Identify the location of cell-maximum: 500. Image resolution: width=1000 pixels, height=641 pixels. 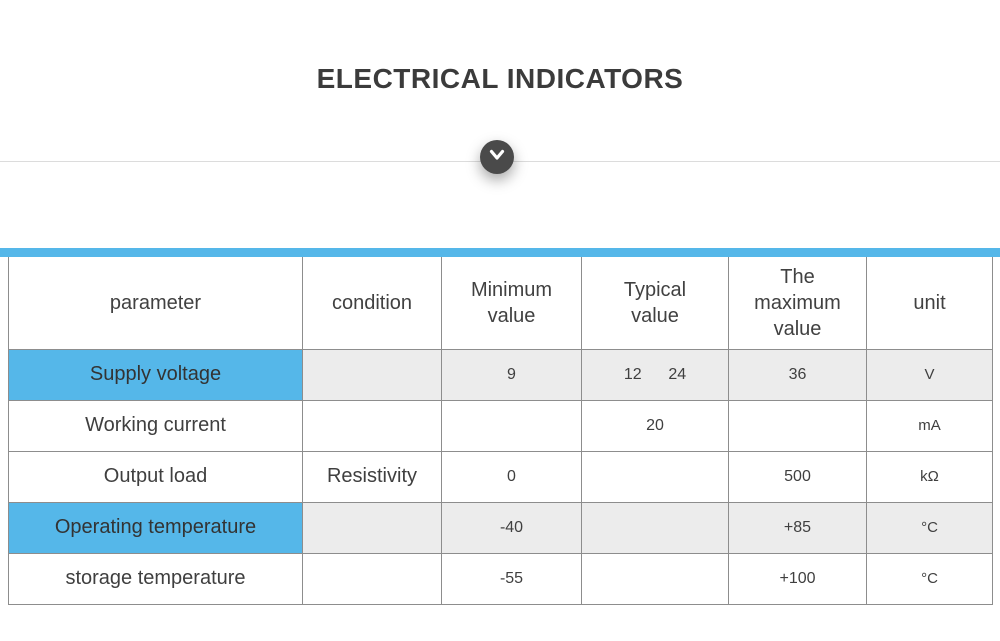
(797, 476).